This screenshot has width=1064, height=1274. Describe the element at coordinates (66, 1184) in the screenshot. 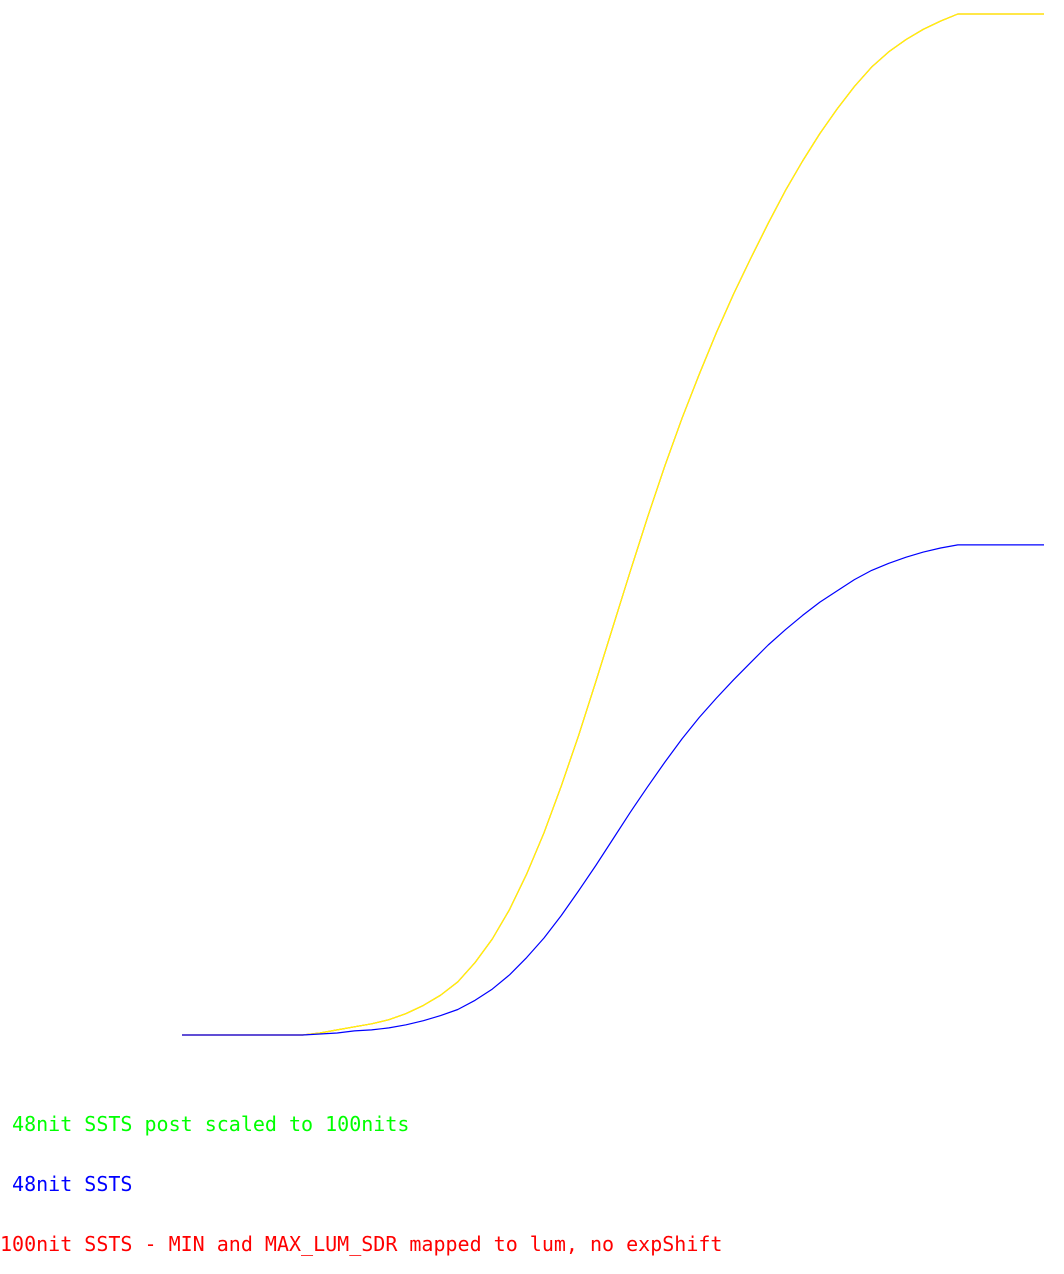

I see `legend-entry-48nit: 48nit SSTS` at that location.